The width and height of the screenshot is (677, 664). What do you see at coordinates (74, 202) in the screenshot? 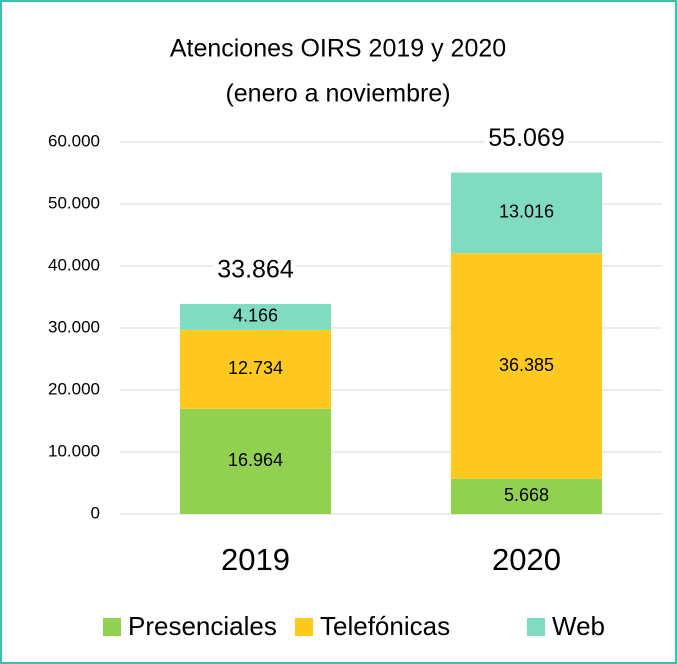
I see `y-tick-label: 50.000` at bounding box center [74, 202].